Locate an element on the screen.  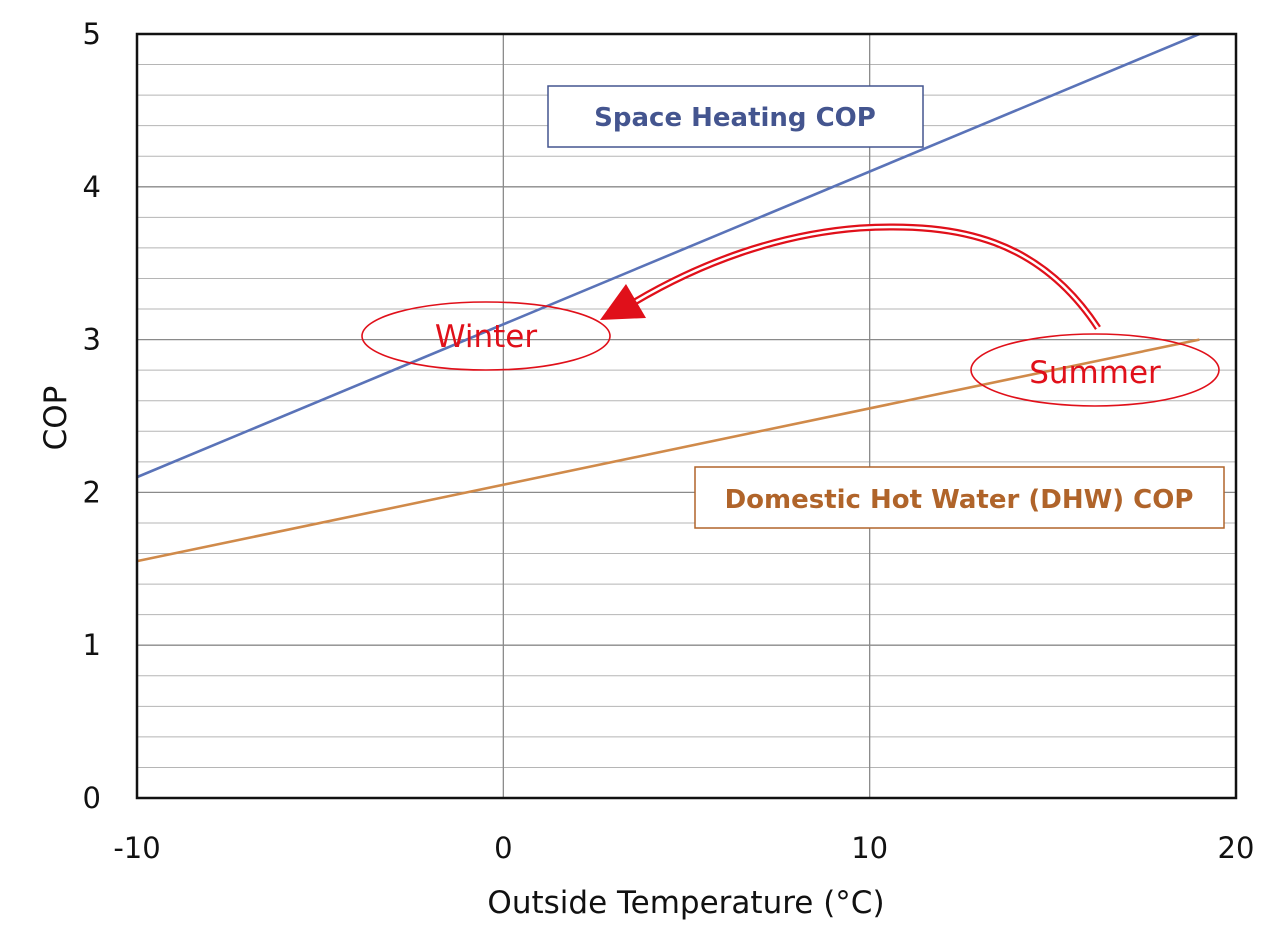
winter-label: Winter is located at coordinates (486, 337).